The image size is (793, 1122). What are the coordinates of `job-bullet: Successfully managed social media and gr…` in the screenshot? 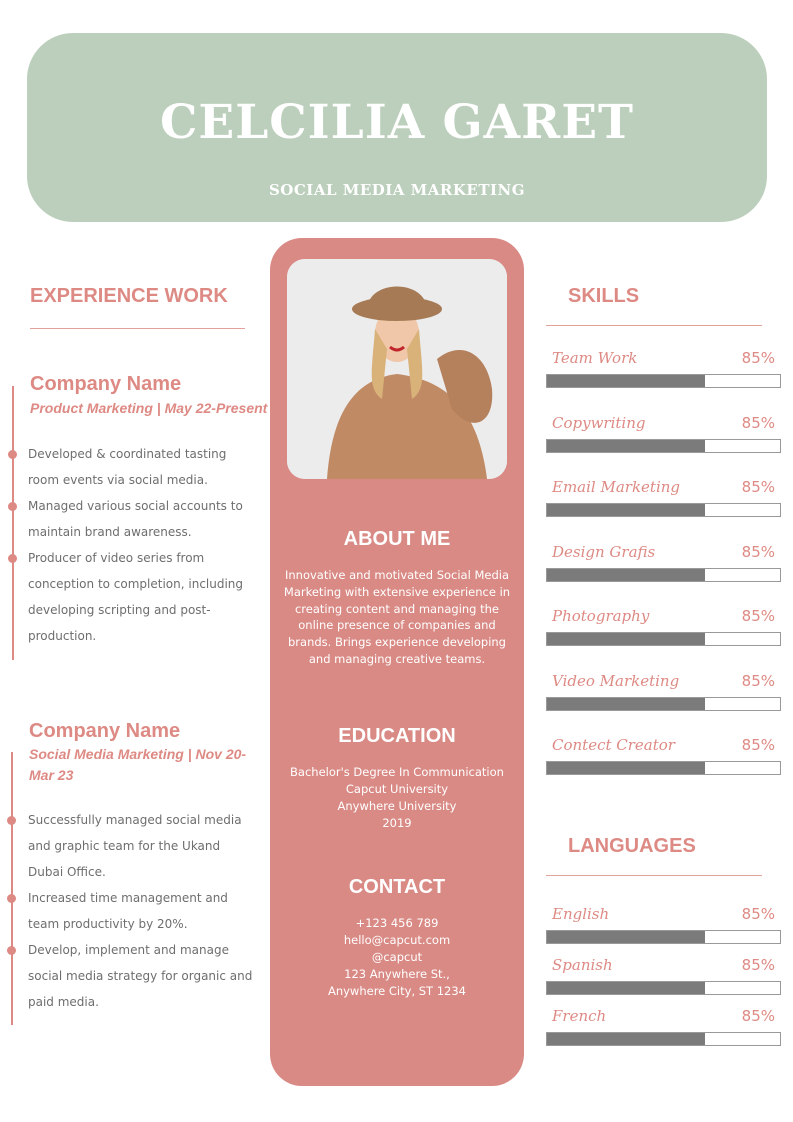 It's located at (135, 846).